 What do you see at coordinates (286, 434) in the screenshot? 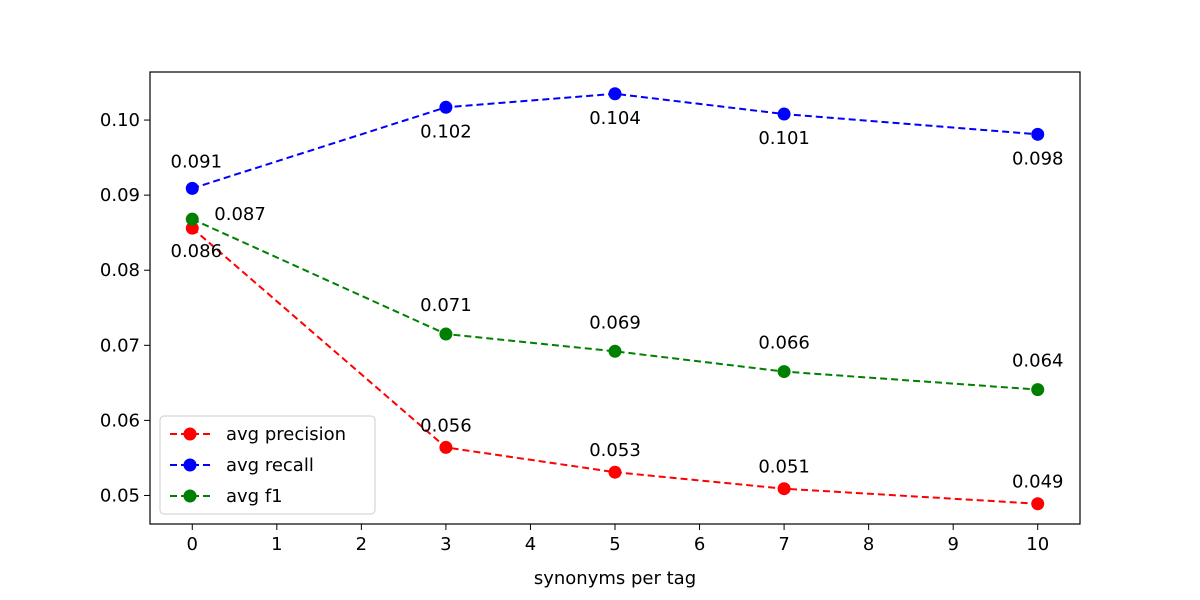
I see `legend-label: avg precision` at bounding box center [286, 434].